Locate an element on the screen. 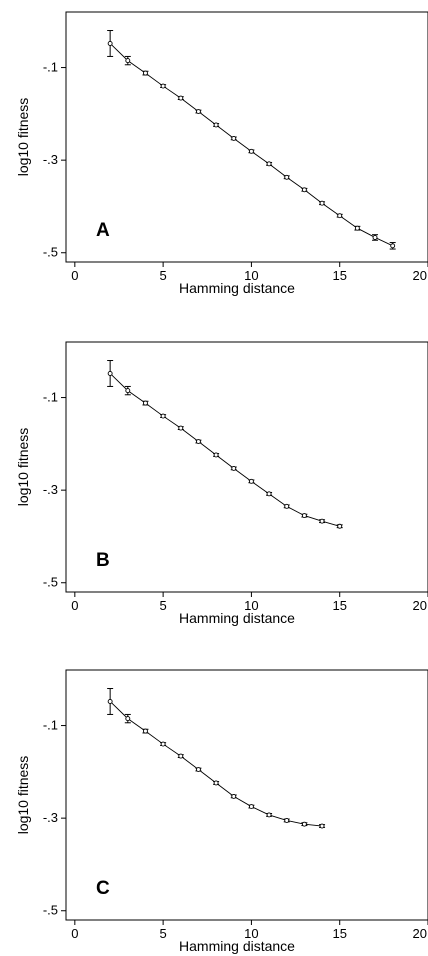 This screenshot has width=428, height=956. panel-letter: A is located at coordinates (103, 230).